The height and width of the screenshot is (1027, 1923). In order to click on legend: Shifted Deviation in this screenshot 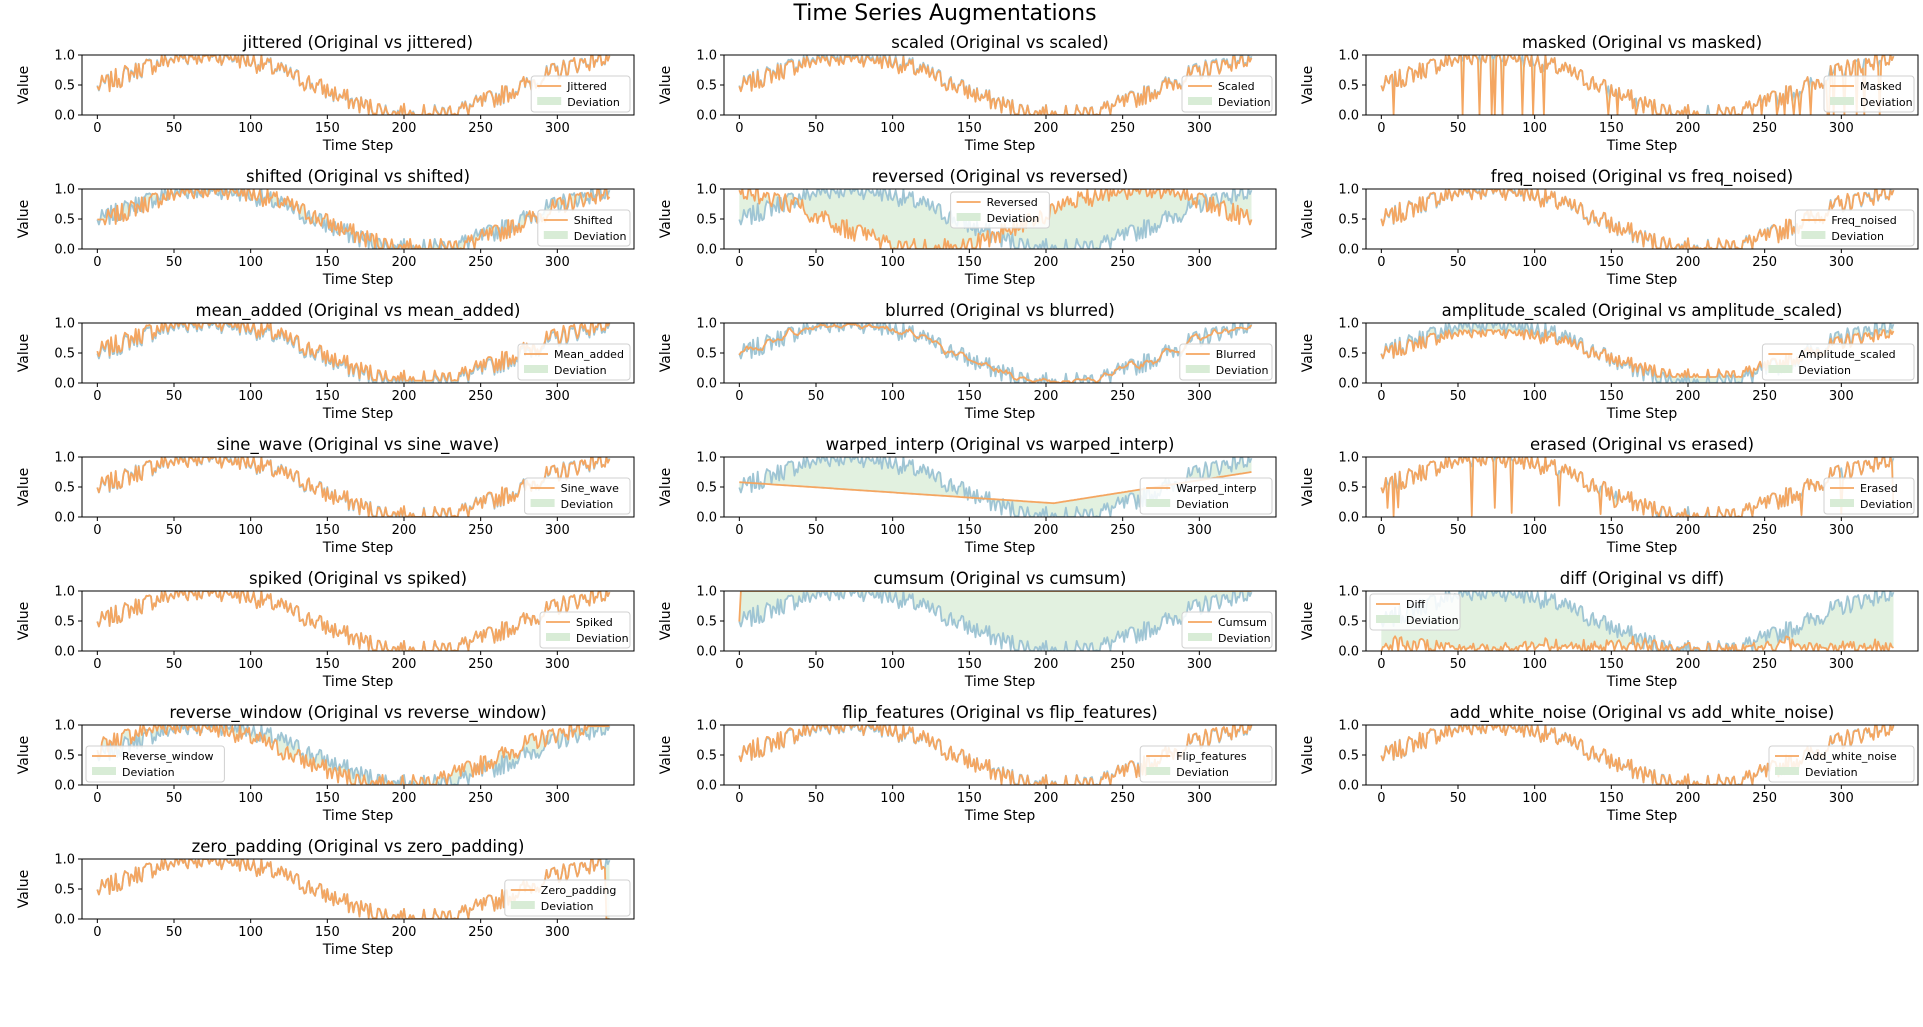, I will do `click(584, 228)`.